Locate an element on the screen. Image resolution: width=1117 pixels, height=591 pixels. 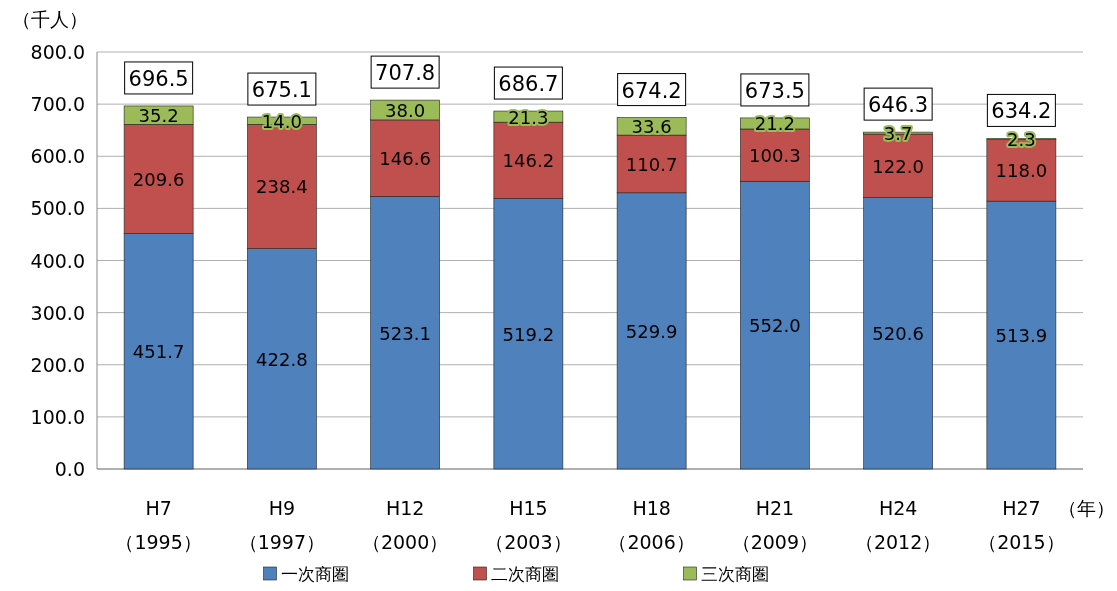
data-label: 520.6 is located at coordinates (898, 334).